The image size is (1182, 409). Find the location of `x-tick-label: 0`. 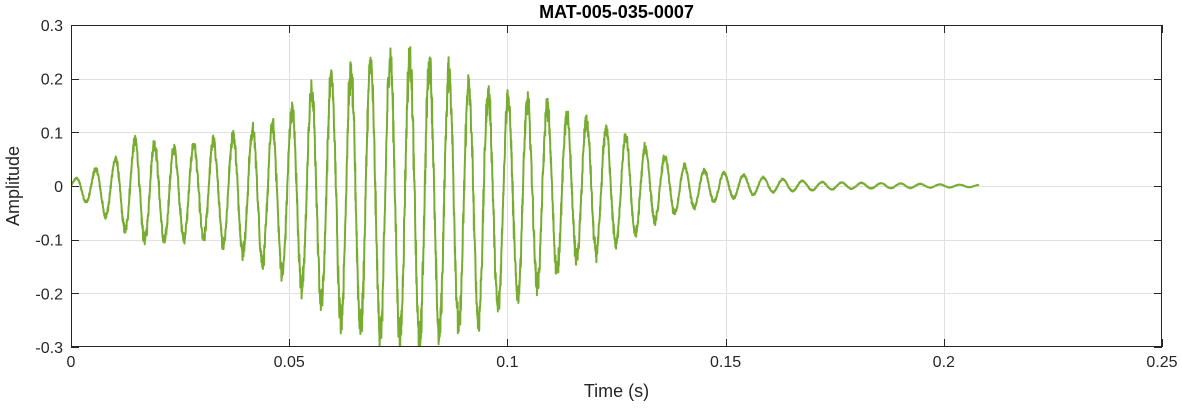

x-tick-label: 0 is located at coordinates (71, 362).